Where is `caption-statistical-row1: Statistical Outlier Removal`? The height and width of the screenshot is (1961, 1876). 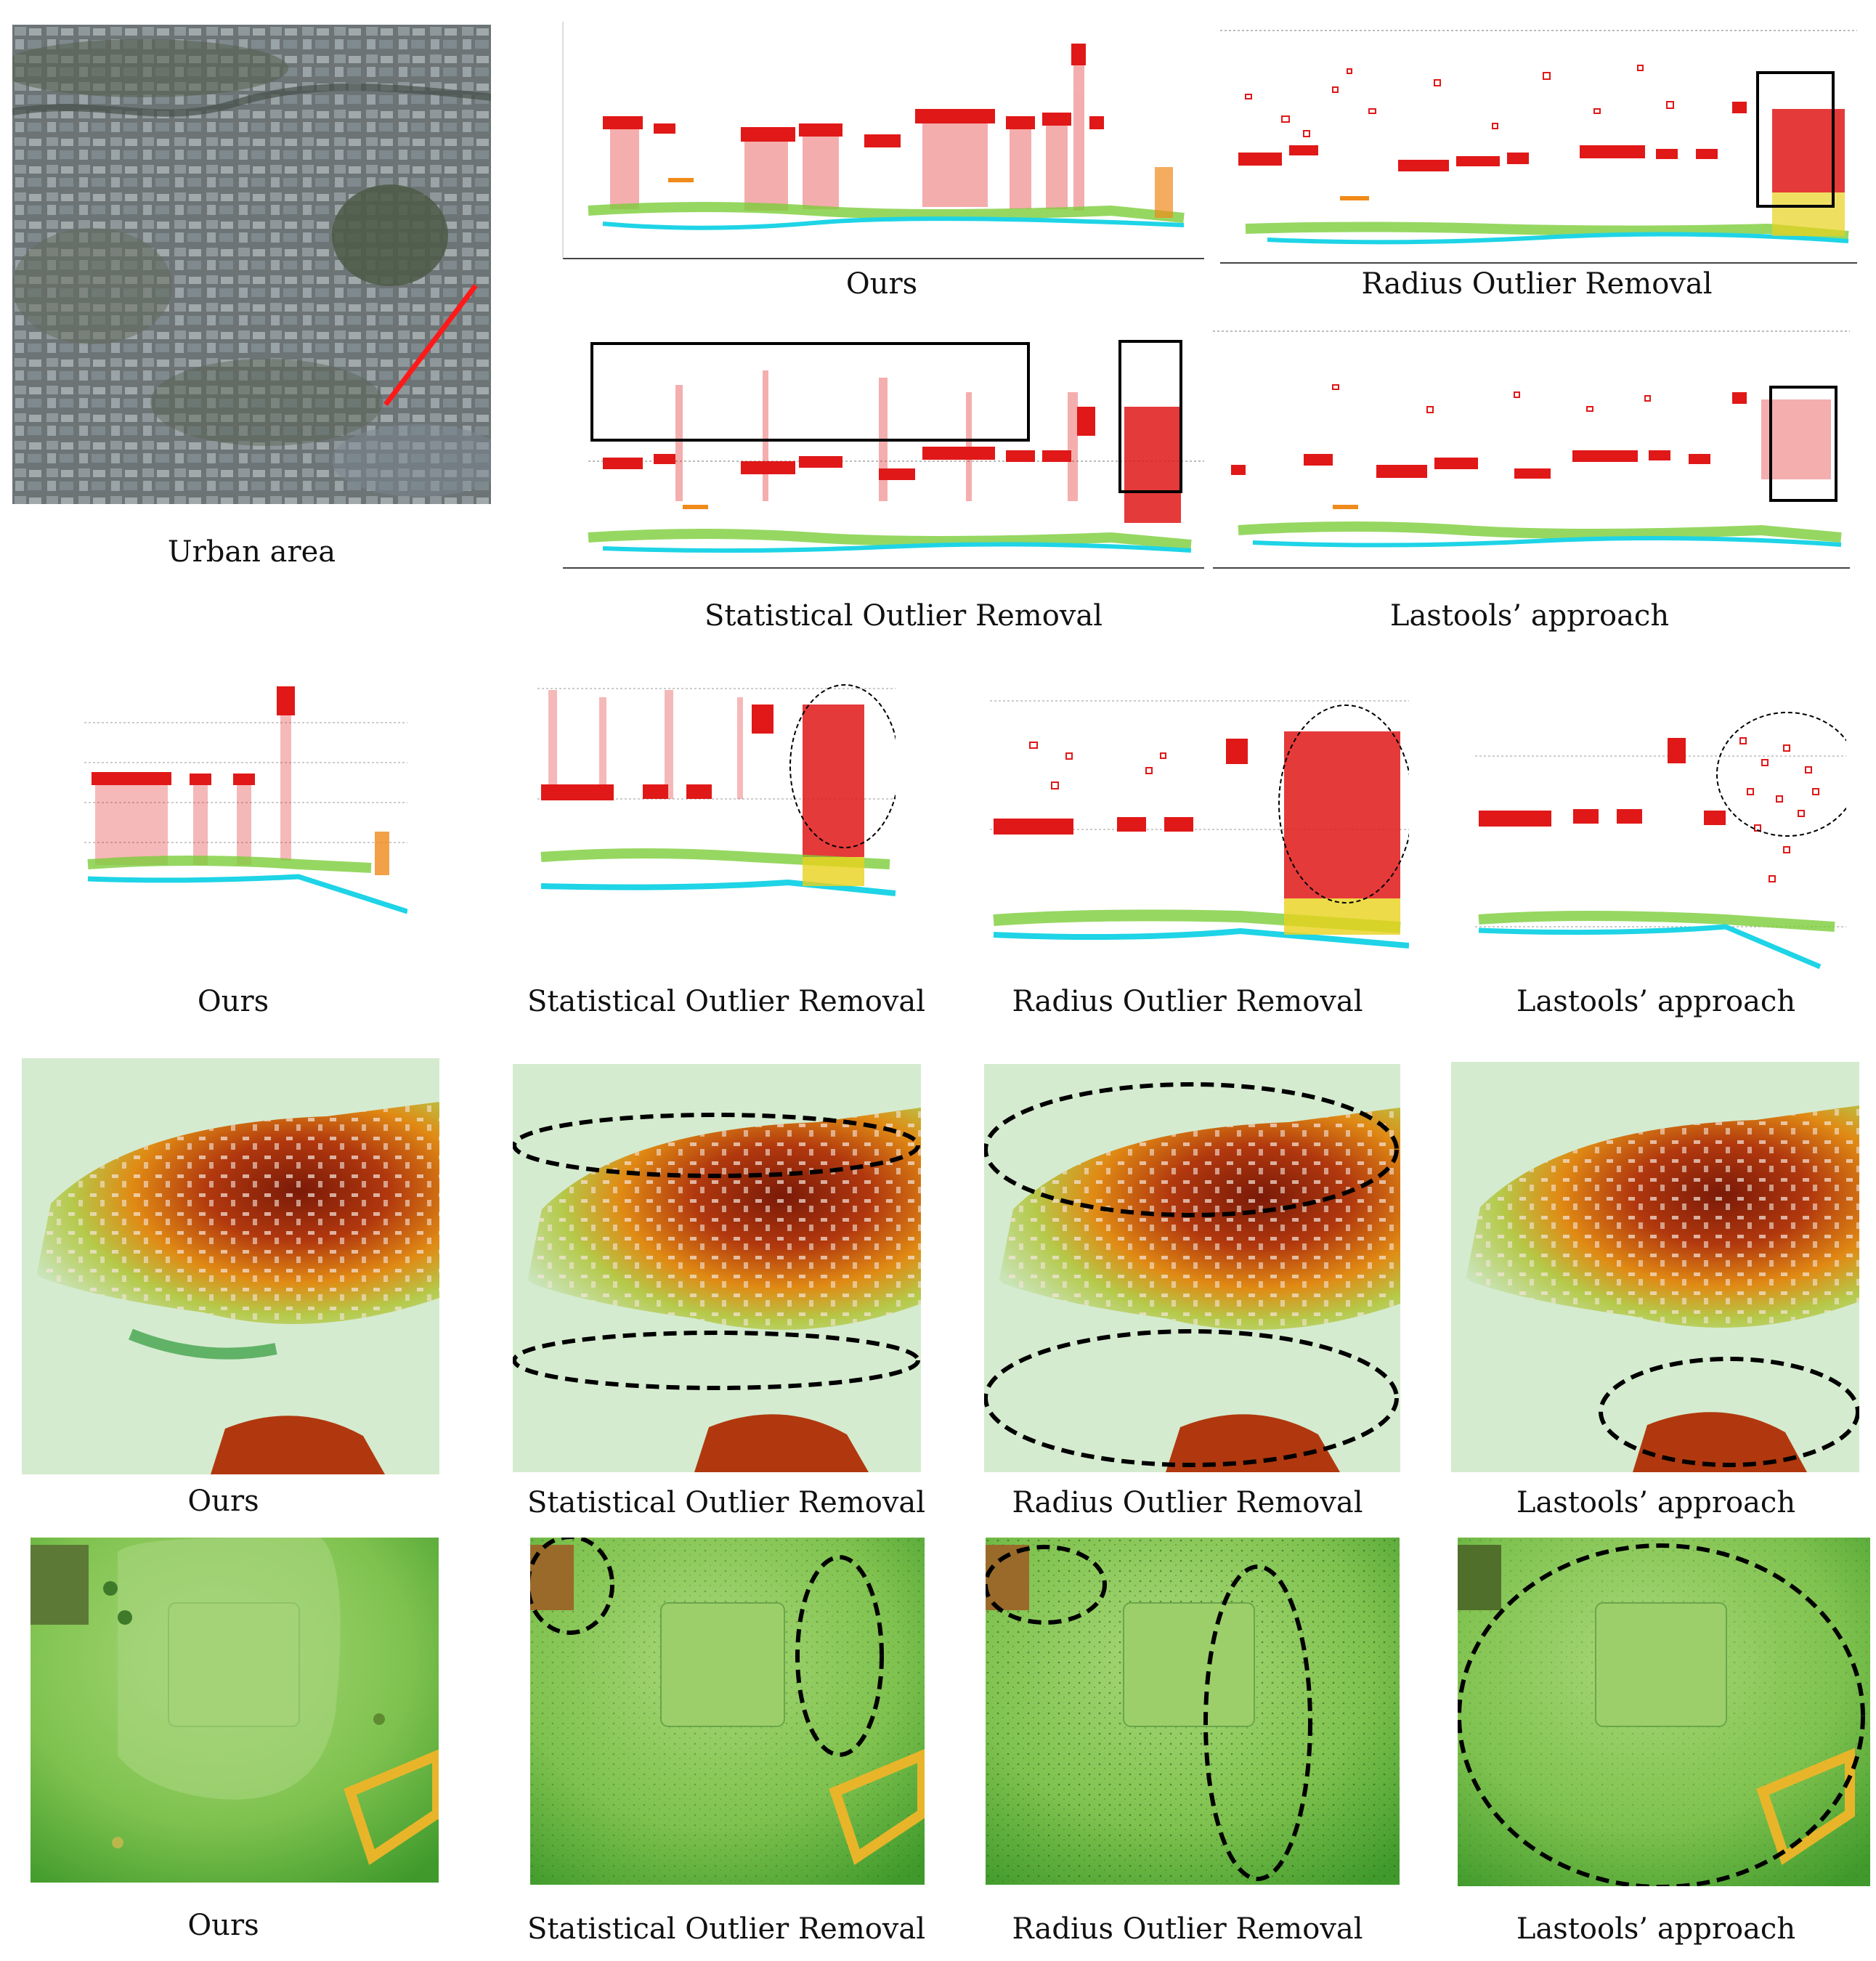
caption-statistical-row1: Statistical Outlier Removal is located at coordinates (903, 616).